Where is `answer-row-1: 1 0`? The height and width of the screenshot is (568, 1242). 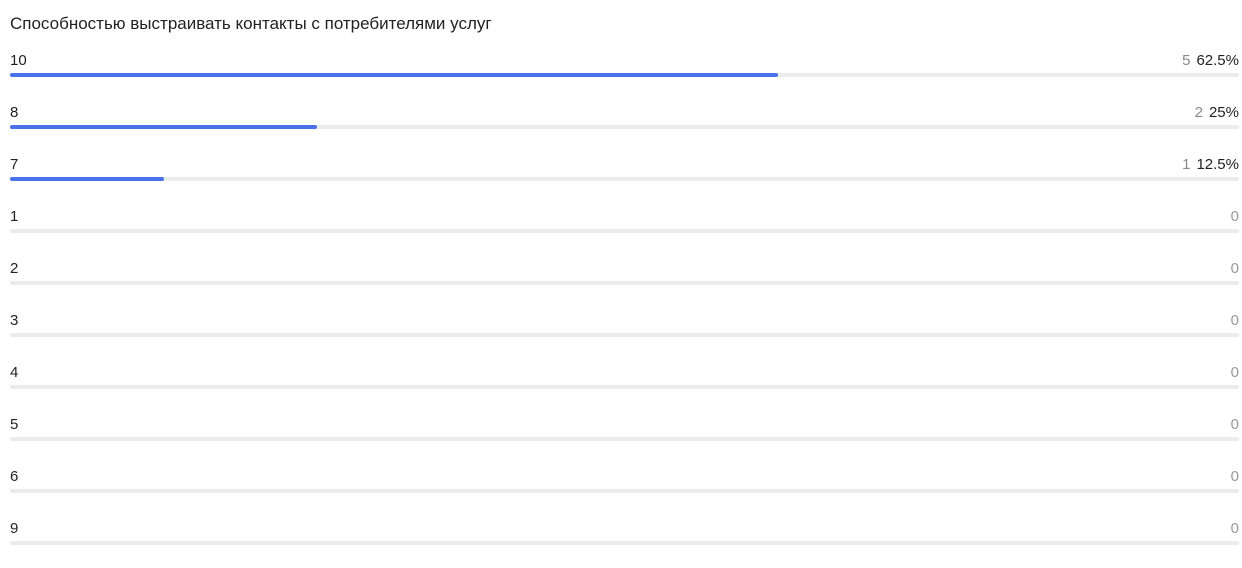 answer-row-1: 1 0 is located at coordinates (624, 230).